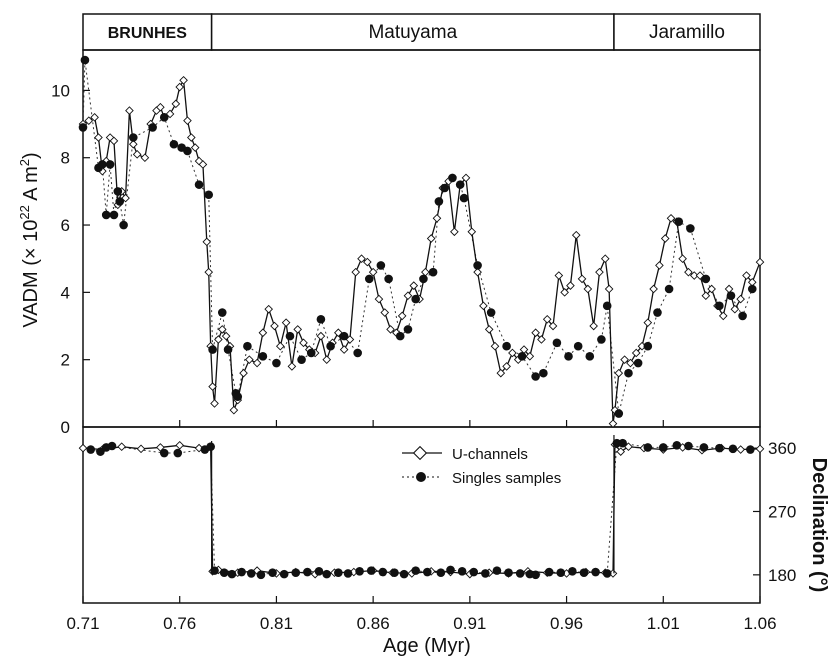 The width and height of the screenshot is (830, 659). I want to click on bottom-y-tick-label-1: 270, so click(782, 511).